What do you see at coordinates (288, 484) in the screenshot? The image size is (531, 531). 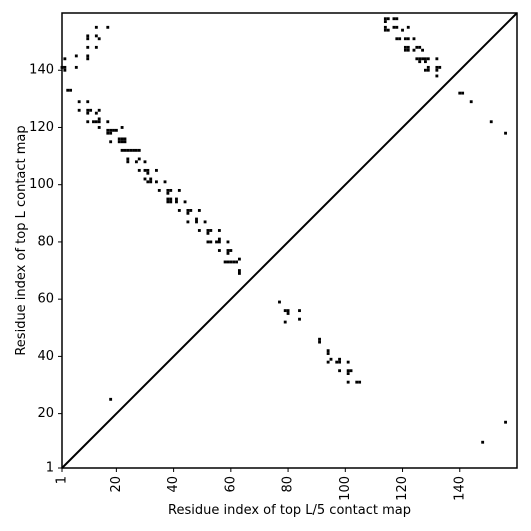 I see `x-tick-label: 80` at bounding box center [288, 484].